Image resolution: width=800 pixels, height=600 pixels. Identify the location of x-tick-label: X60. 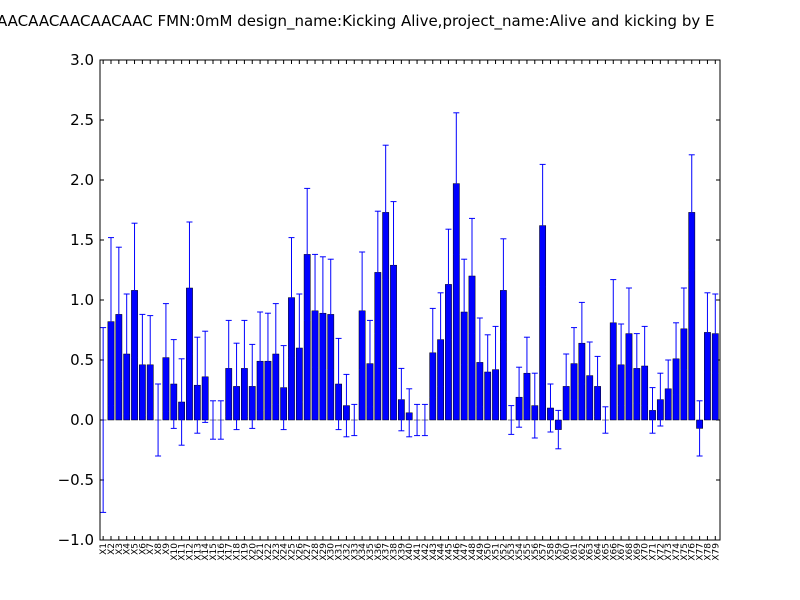
(567, 552).